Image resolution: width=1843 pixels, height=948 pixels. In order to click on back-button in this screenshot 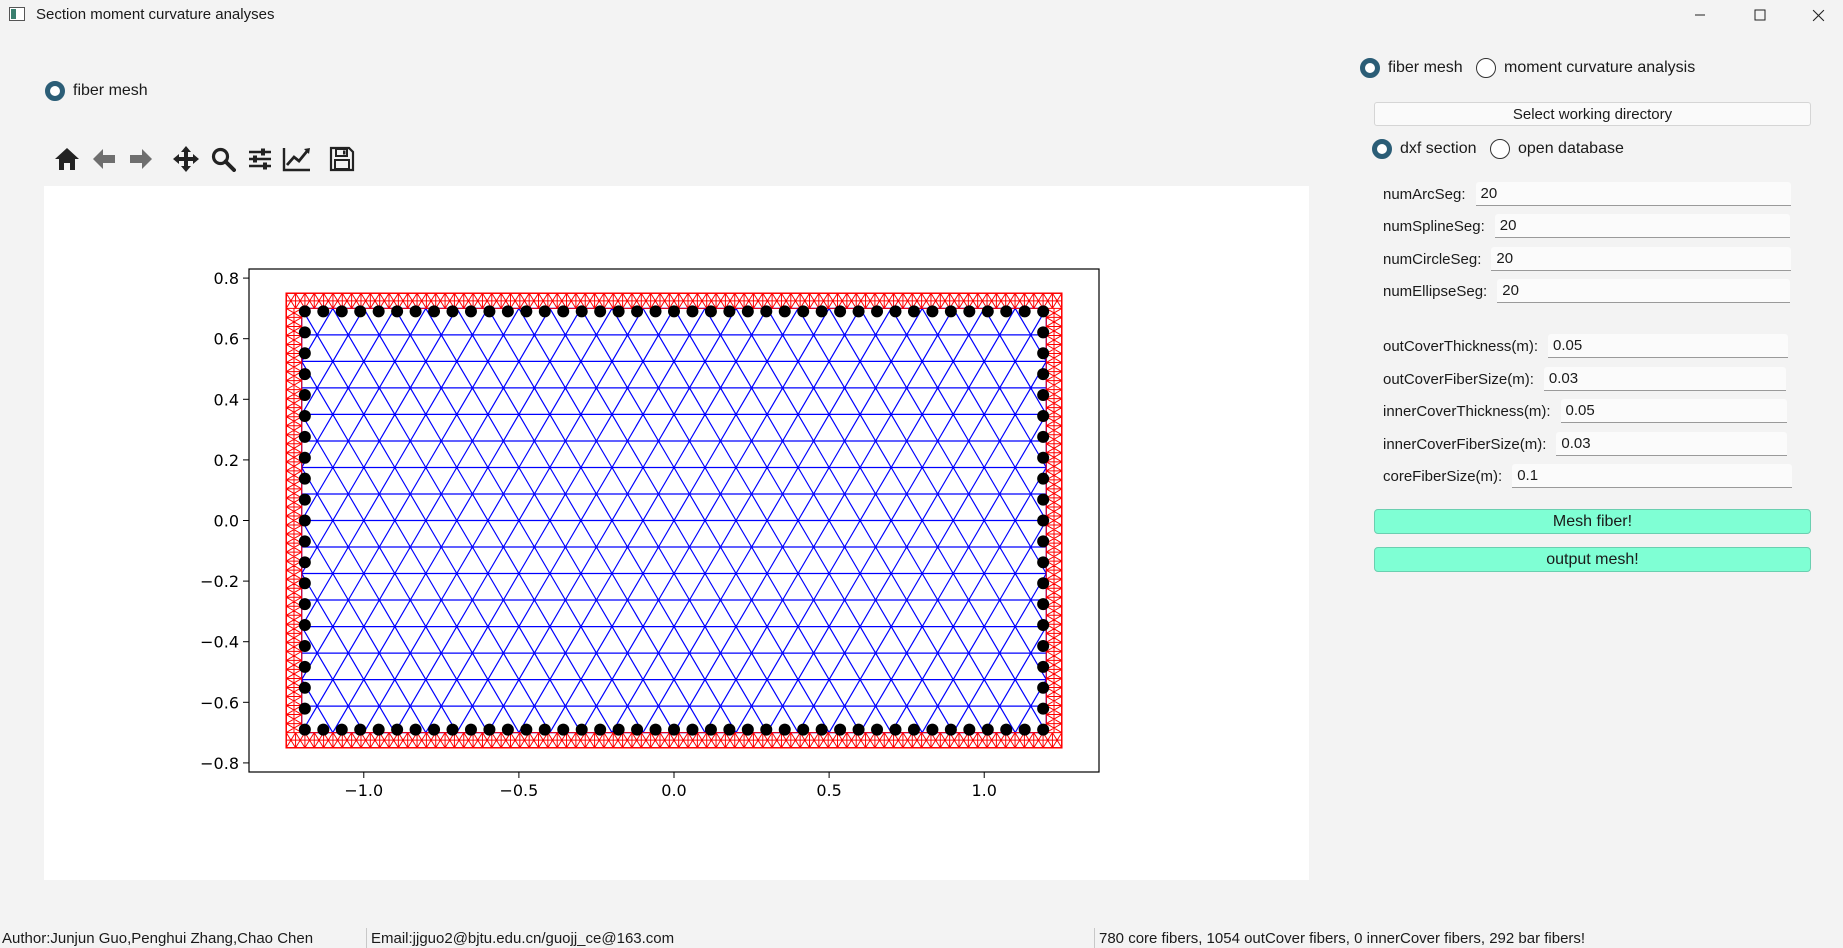, I will do `click(103, 159)`.